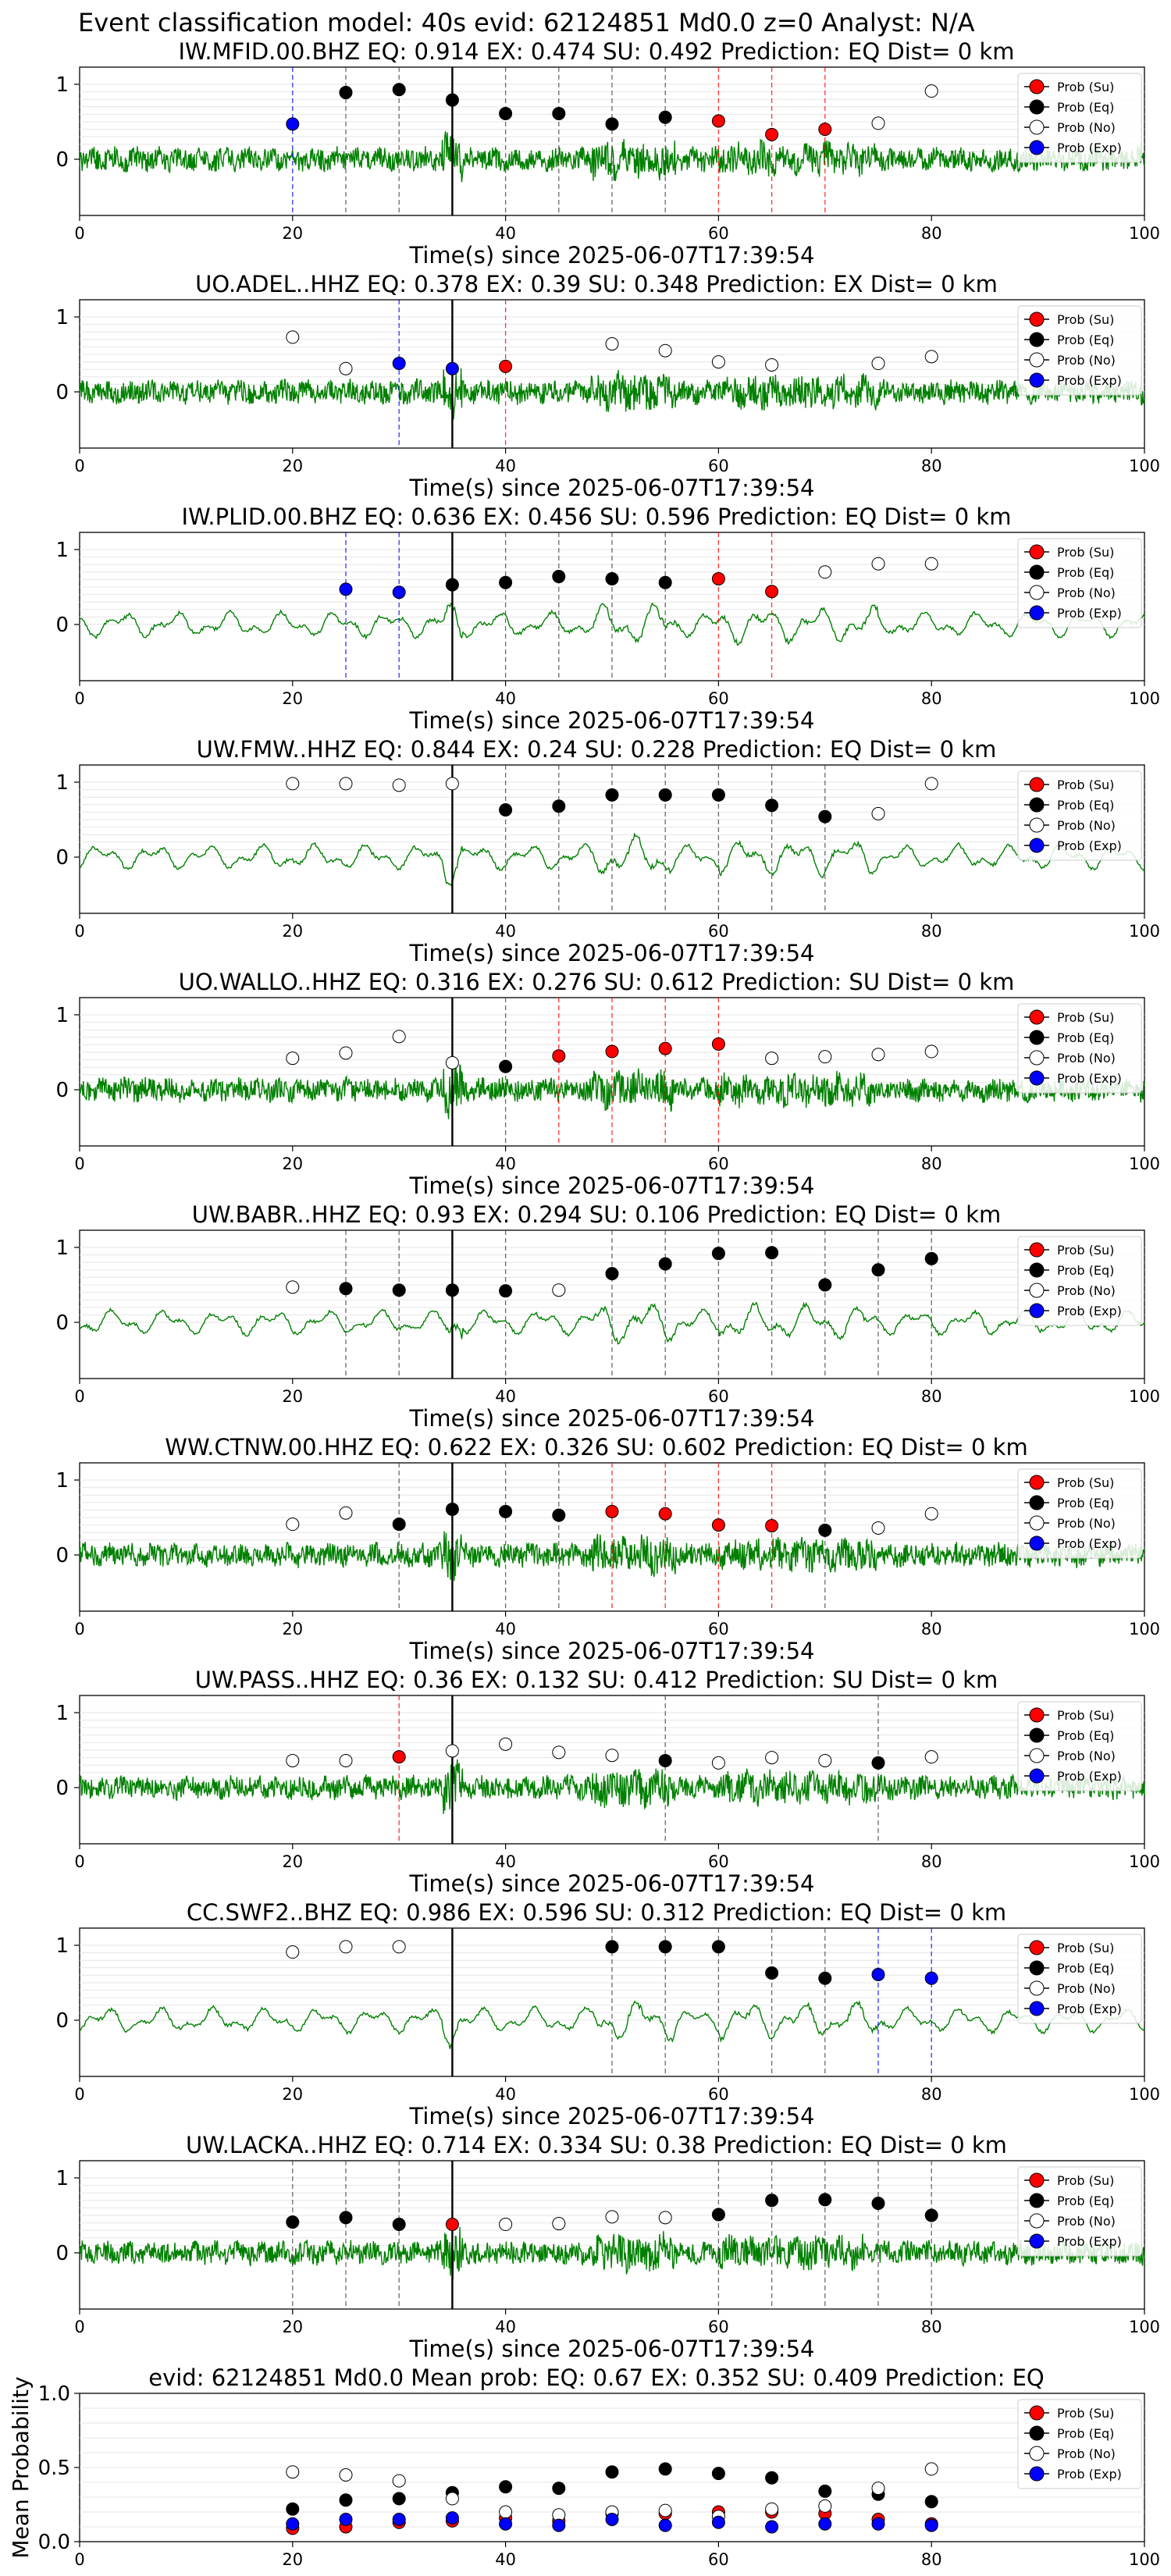  I want to click on mean-prob-point-eq, so click(931, 2502).